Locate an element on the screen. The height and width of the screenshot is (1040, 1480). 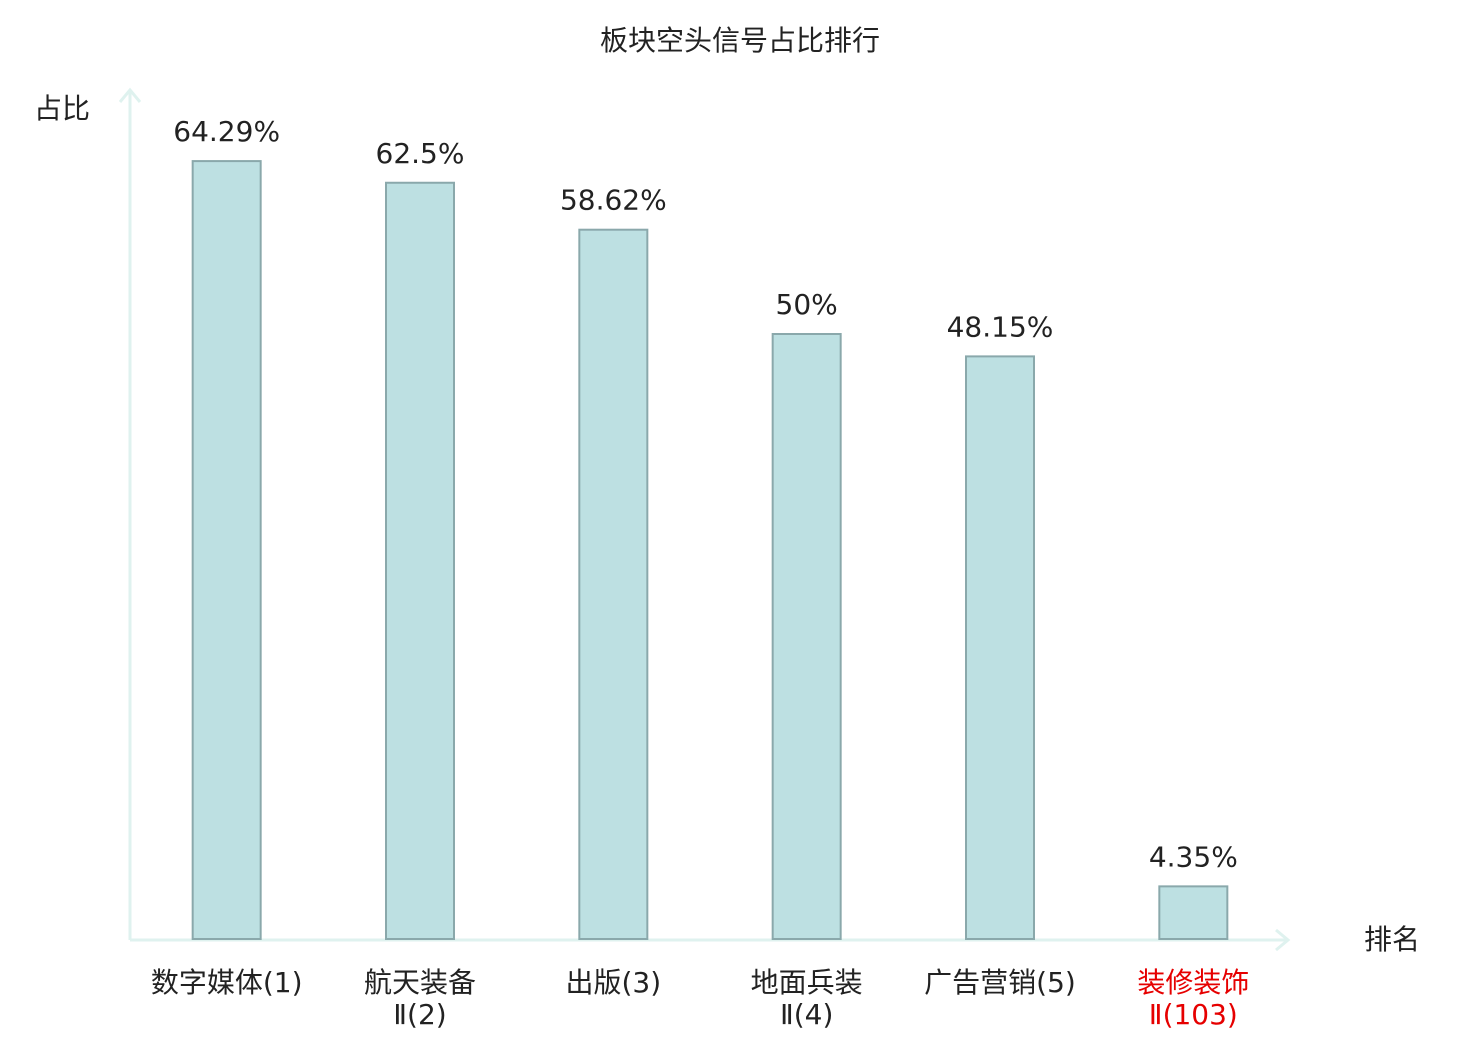
value-label: 58.62% is located at coordinates (613, 200).